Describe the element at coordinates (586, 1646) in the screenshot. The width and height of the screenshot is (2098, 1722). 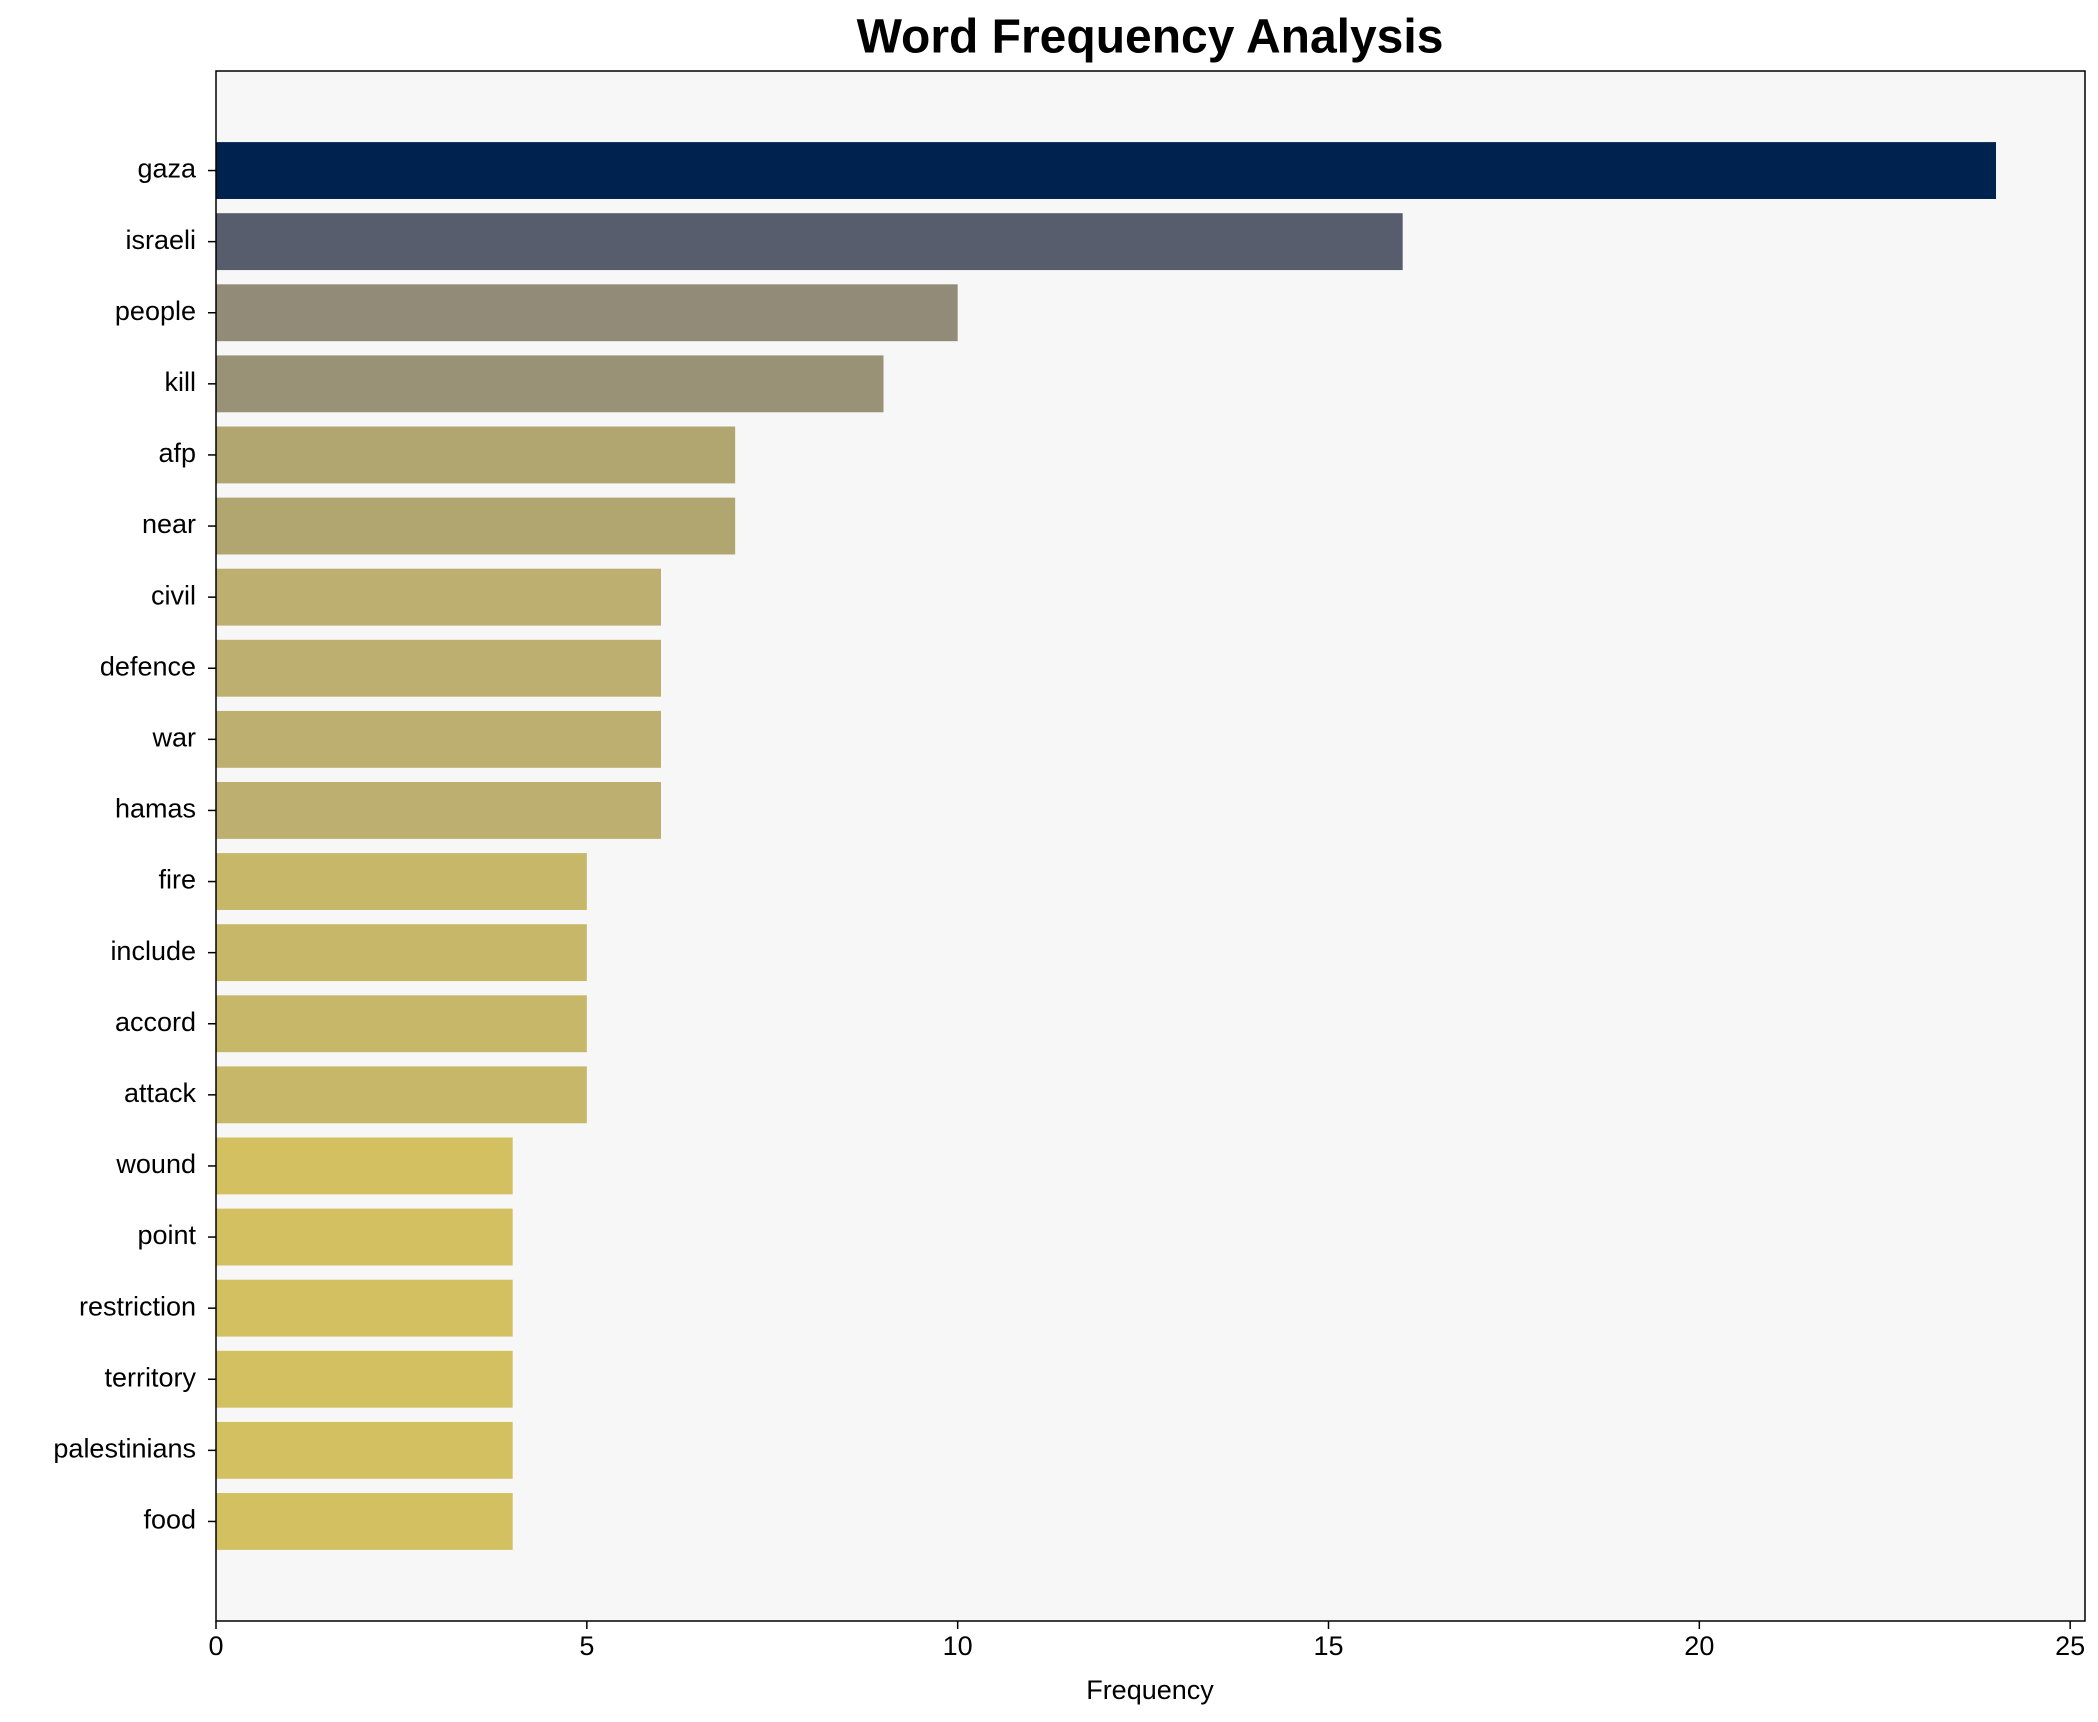
I see `x-tick-label: 5` at that location.